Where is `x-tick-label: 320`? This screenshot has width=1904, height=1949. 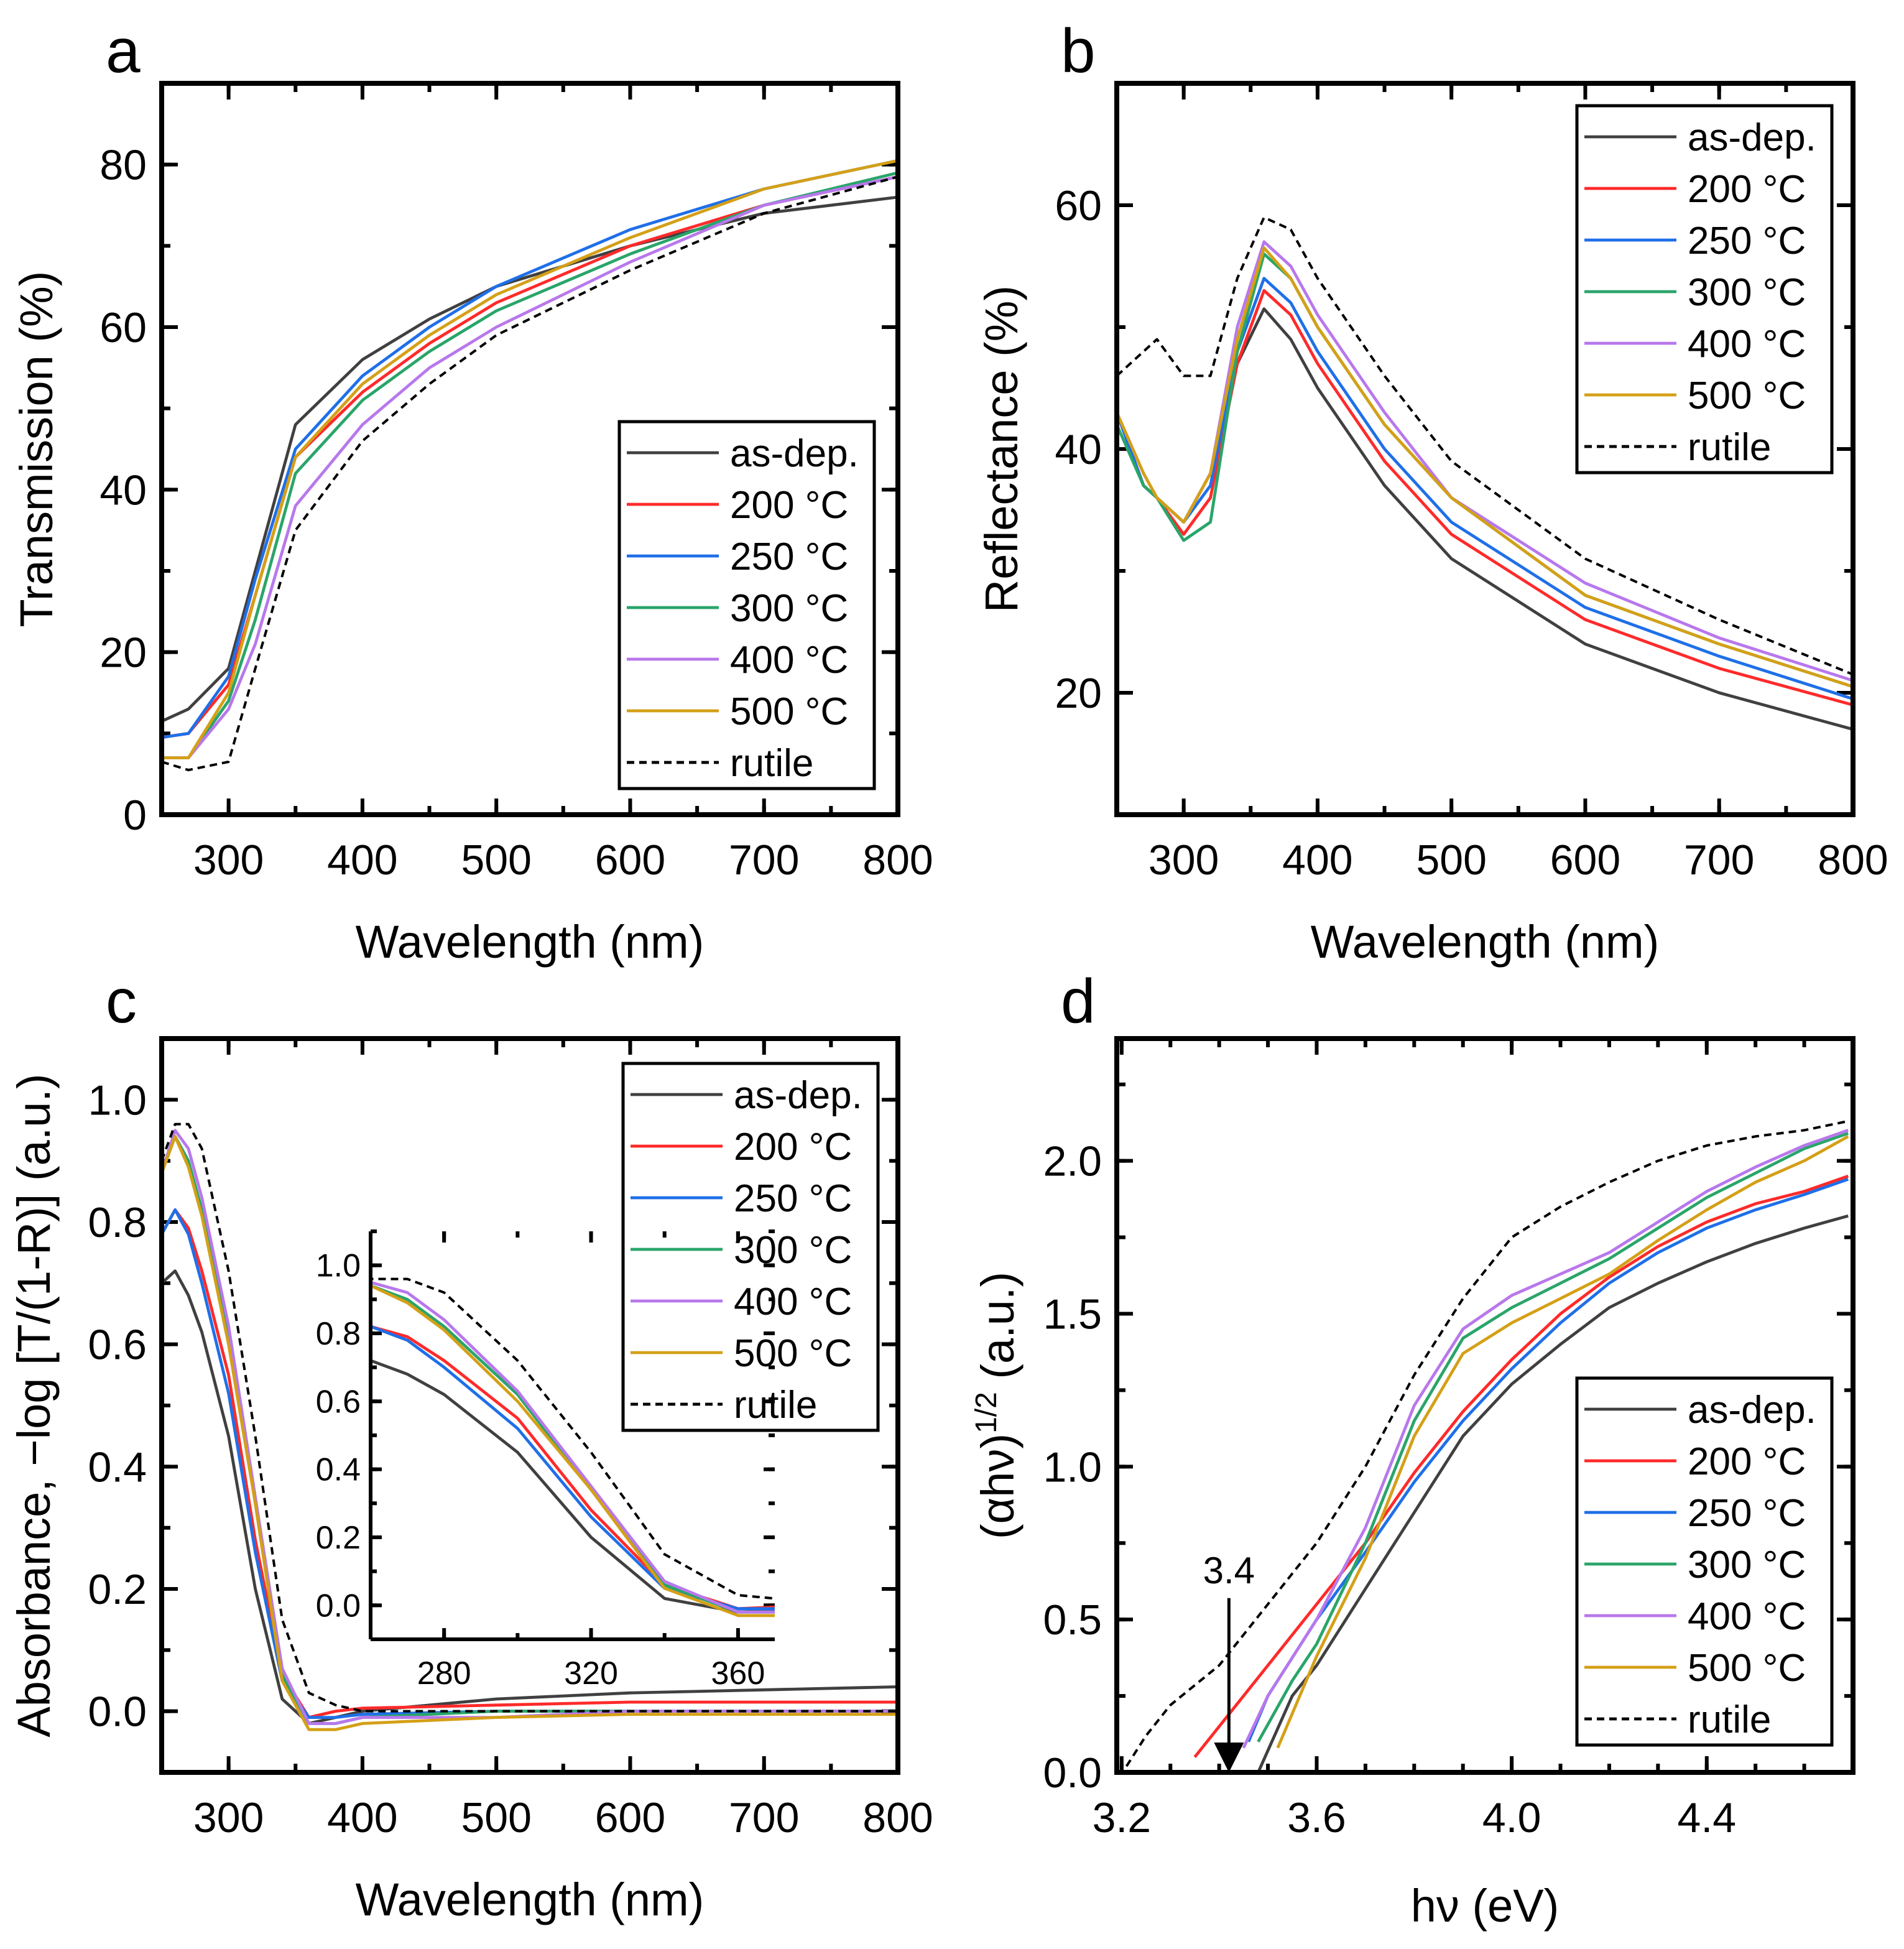 x-tick-label: 320 is located at coordinates (591, 1674).